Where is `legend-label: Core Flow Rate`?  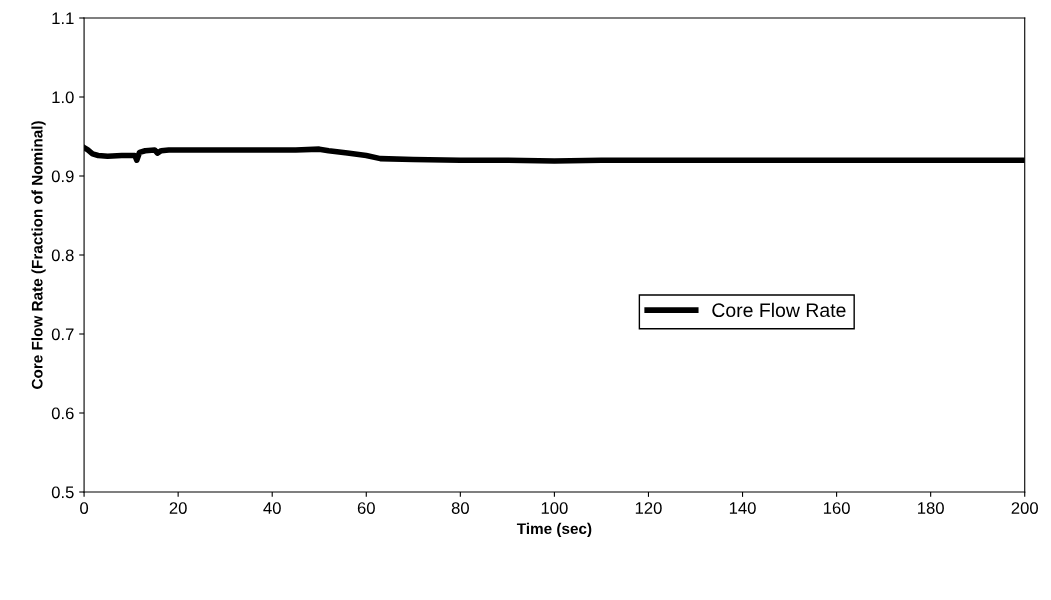
legend-label: Core Flow Rate is located at coordinates (779, 310).